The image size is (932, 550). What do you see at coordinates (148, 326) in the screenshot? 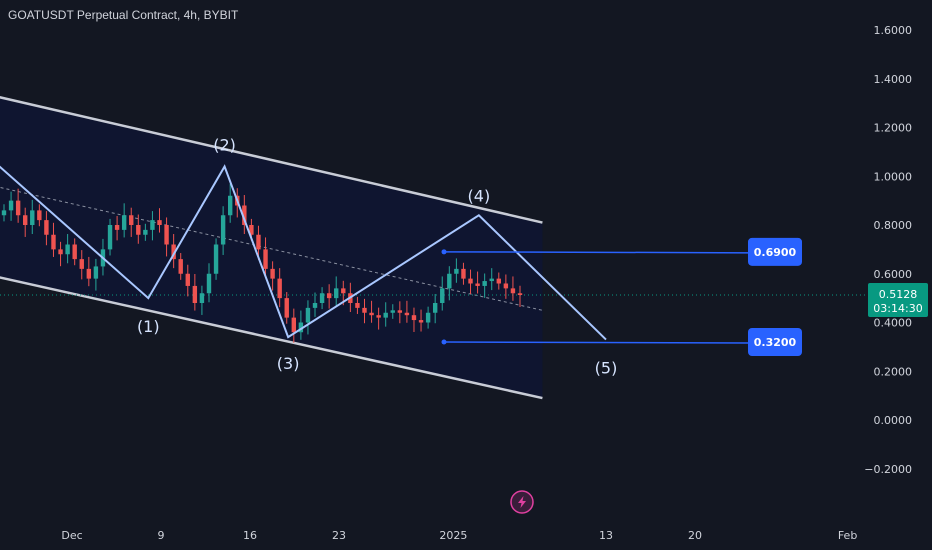
I see `wave-label: (1)` at bounding box center [148, 326].